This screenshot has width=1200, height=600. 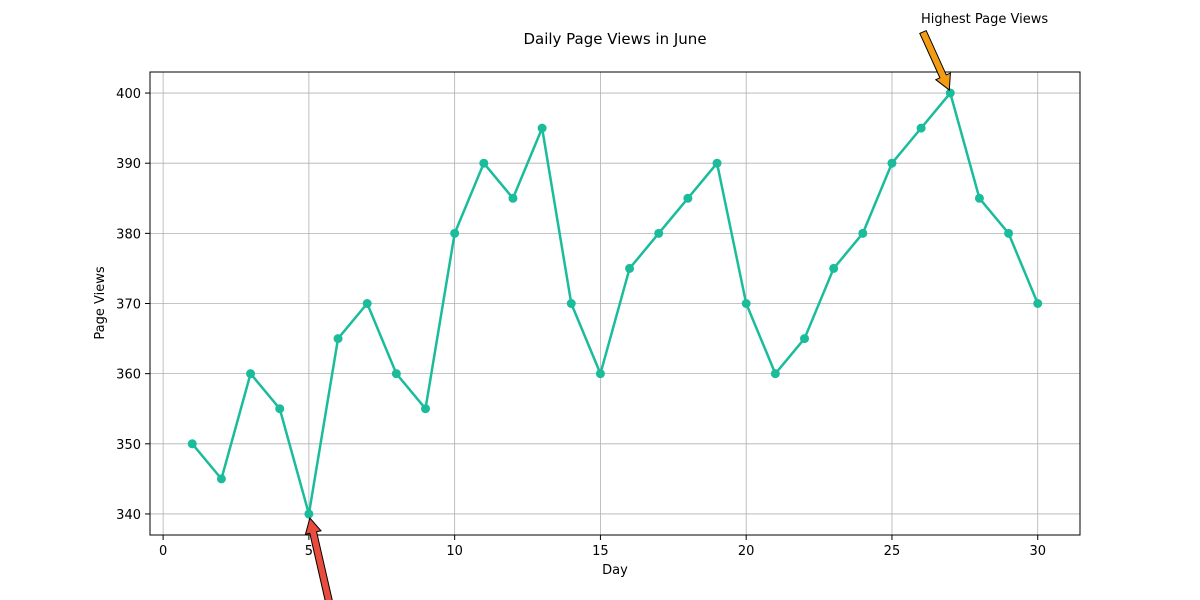 I want to click on y-tick-label: 360, so click(x=128, y=375).